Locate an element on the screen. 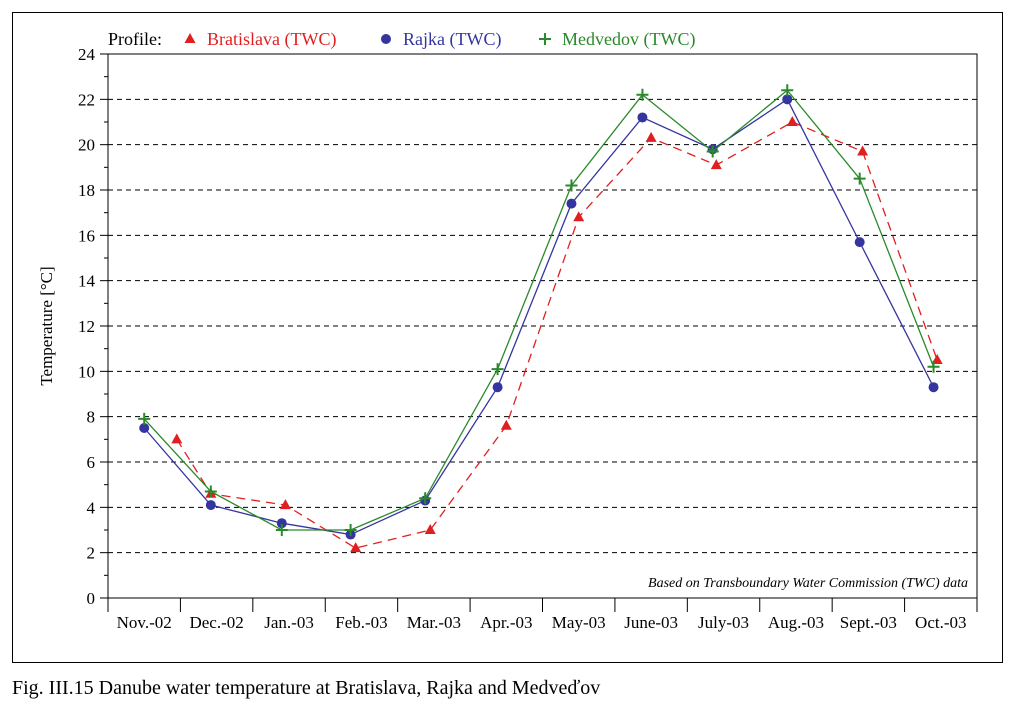 The image size is (1015, 719). x-tick-label: Aug.-03 is located at coordinates (796, 622).